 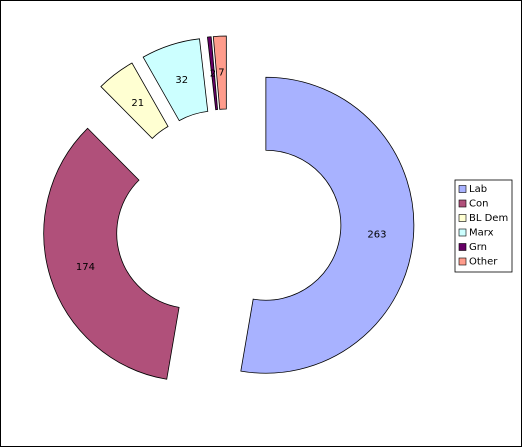 What do you see at coordinates (181, 80) in the screenshot?
I see `data-label: 32` at bounding box center [181, 80].